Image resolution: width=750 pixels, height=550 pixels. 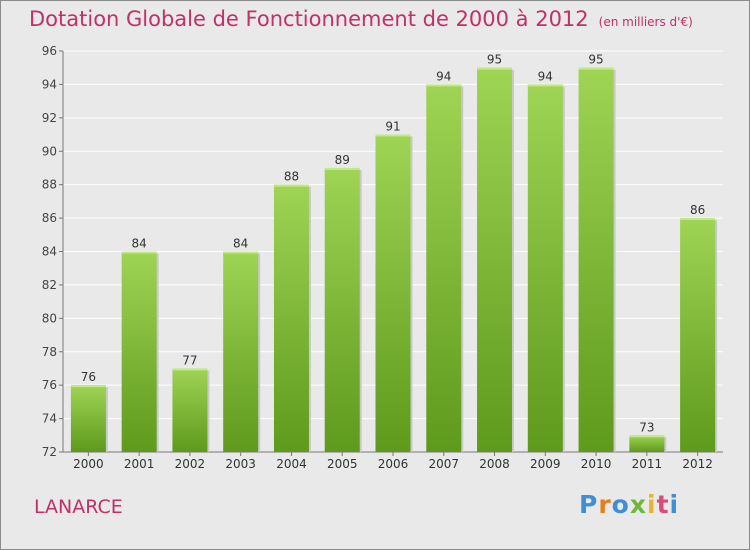 What do you see at coordinates (443, 76) in the screenshot?
I see `data-label-2007: 94` at bounding box center [443, 76].